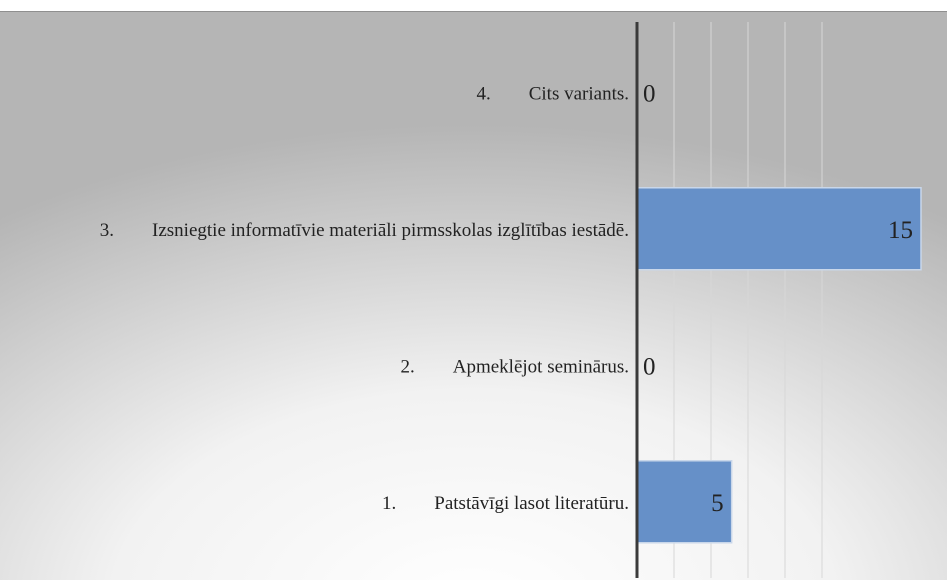 Image resolution: width=947 pixels, height=585 pixels. Describe the element at coordinates (717, 503) in the screenshot. I see `data-label: 5` at that location.